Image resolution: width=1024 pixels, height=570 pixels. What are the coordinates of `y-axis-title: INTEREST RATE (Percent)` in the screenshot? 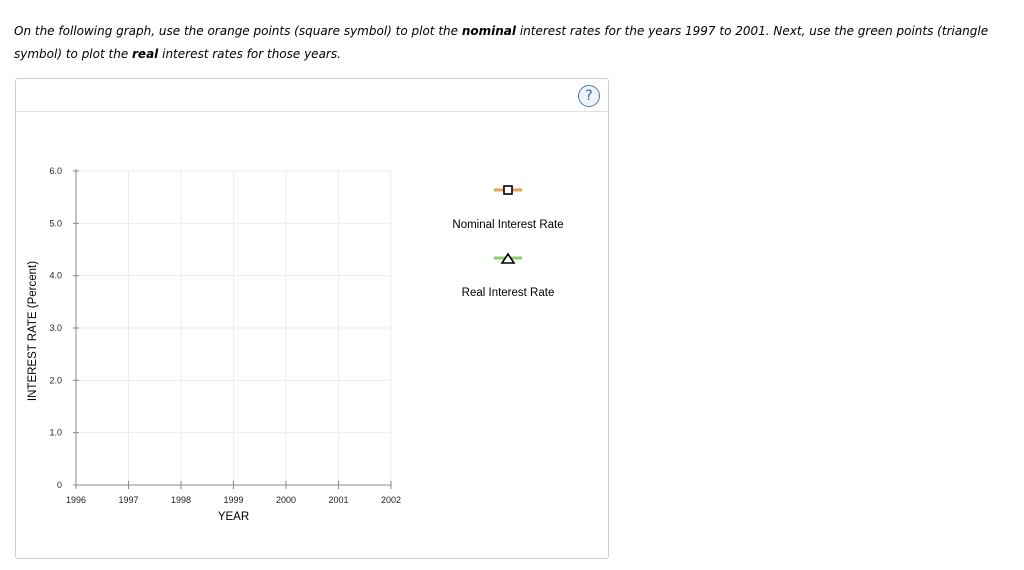 It's located at (33, 331).